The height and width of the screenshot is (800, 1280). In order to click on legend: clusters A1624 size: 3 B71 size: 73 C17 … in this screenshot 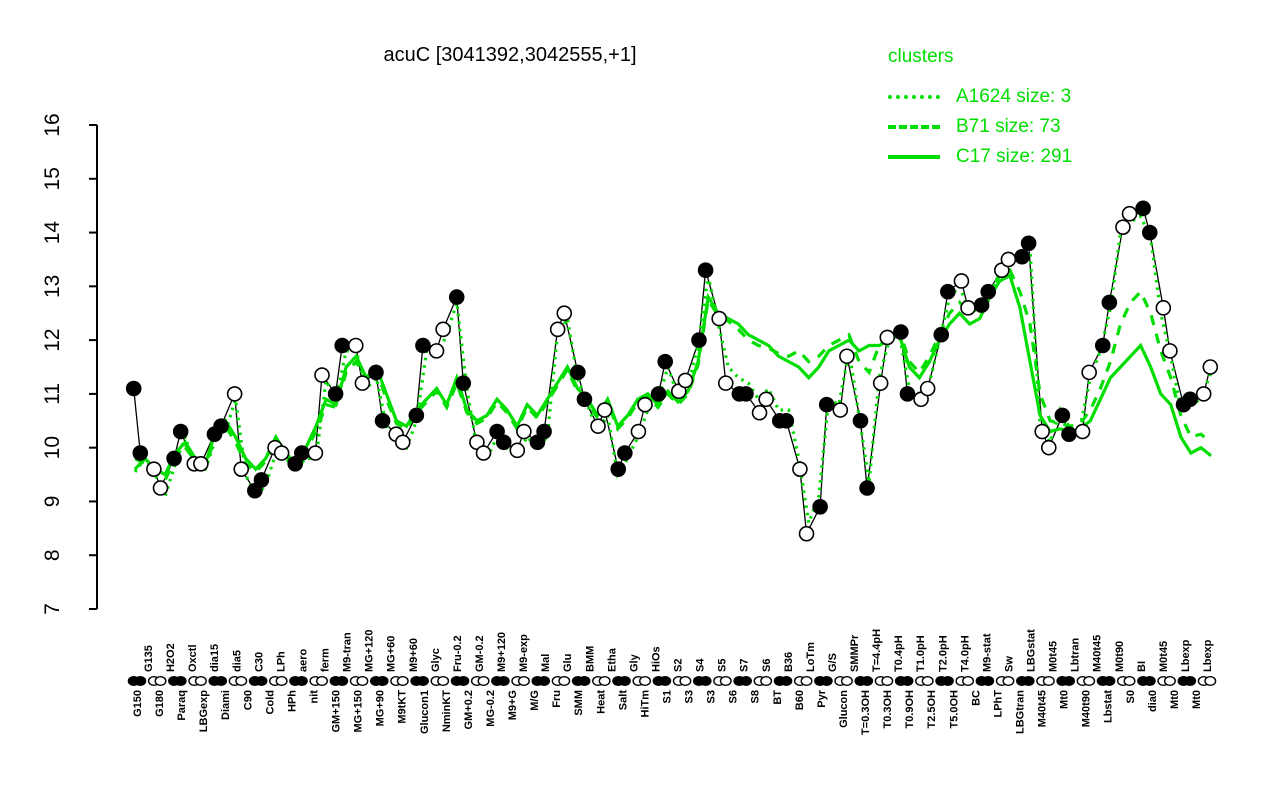, I will do `click(980, 109)`.